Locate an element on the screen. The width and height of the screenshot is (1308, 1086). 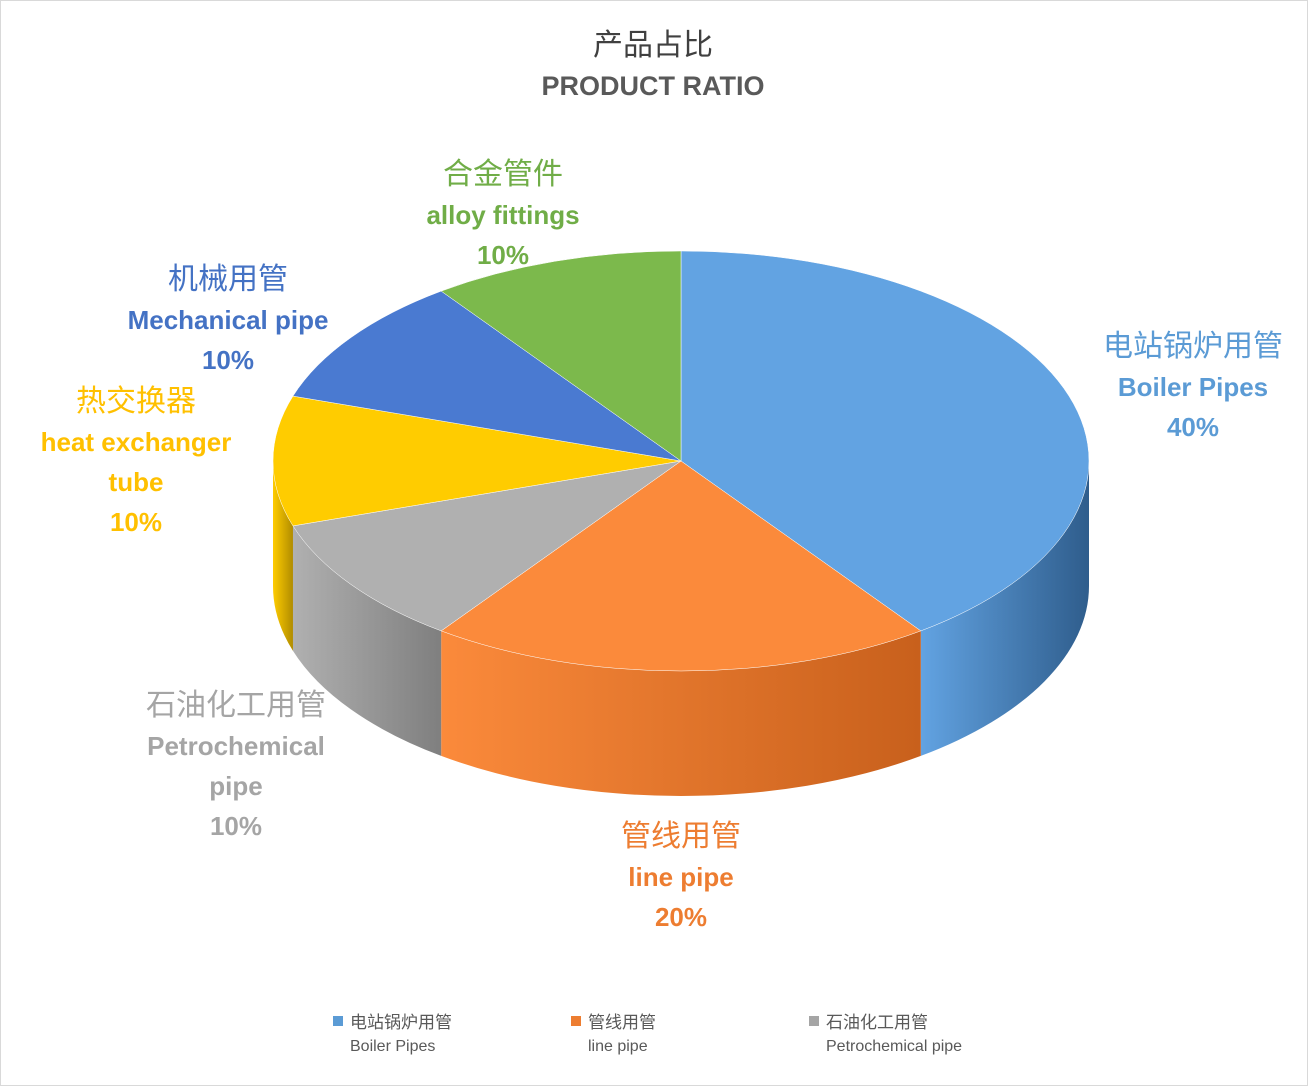
chart-title-group: 产品占比 PRODUCT RATIO is located at coordinates (653, 64).